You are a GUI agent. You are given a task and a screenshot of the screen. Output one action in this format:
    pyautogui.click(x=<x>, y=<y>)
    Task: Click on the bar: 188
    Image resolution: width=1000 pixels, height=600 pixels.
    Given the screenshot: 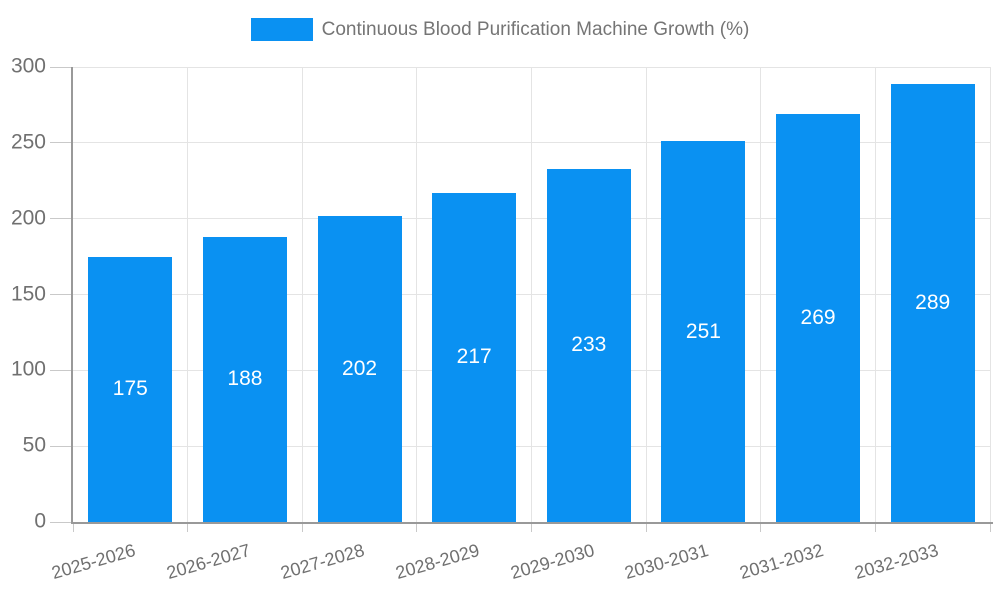 What is the action you would take?
    pyautogui.click(x=244, y=379)
    